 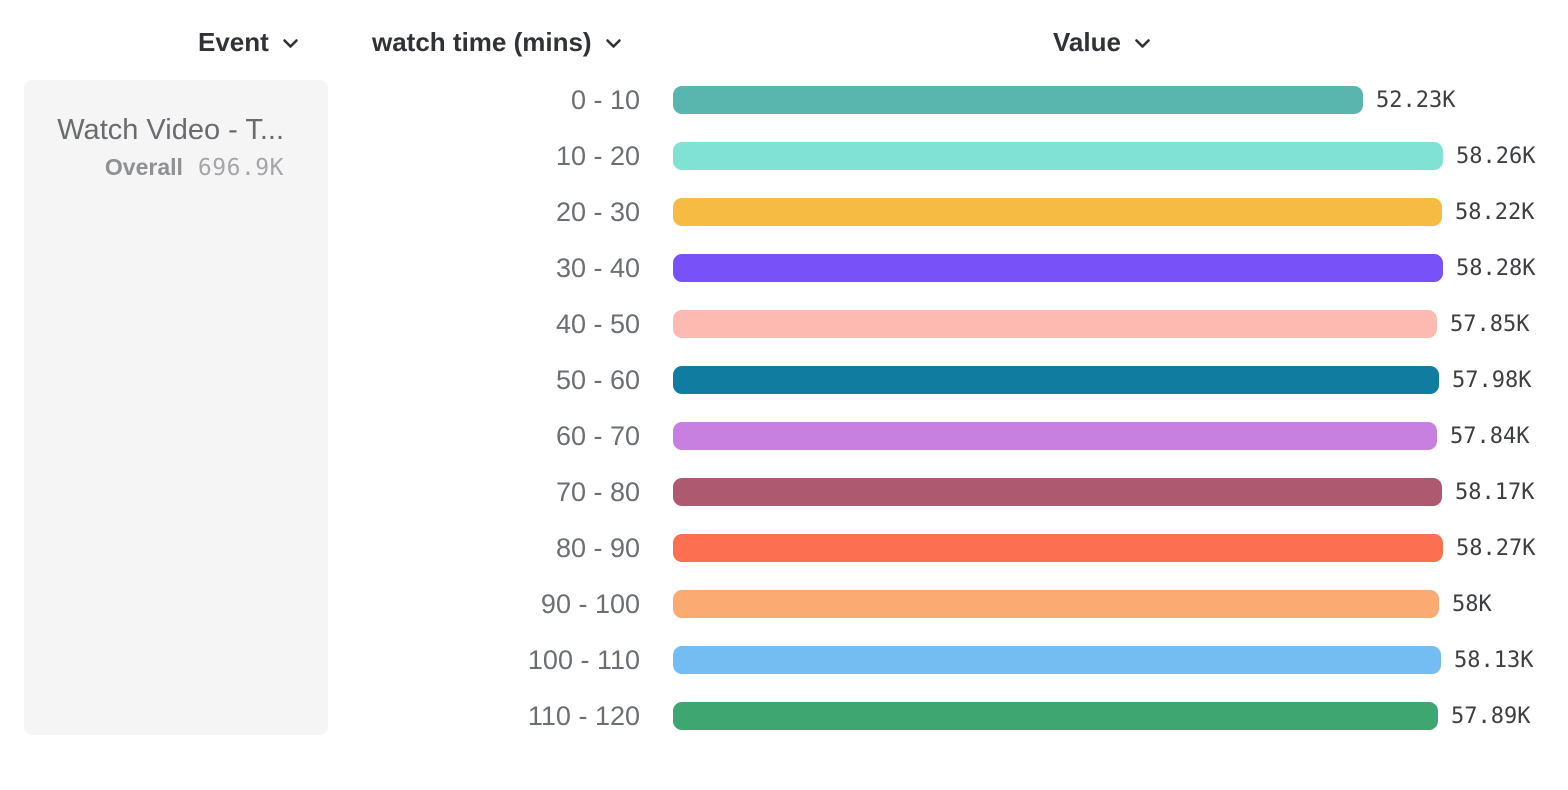 What do you see at coordinates (240, 168) in the screenshot?
I see `overall-value: 696.9K` at bounding box center [240, 168].